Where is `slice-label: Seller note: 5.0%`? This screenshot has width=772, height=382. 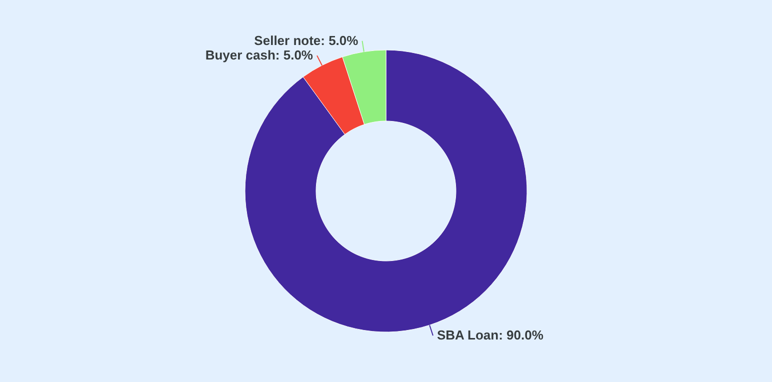
slice-label: Seller note: 5.0% is located at coordinates (306, 40).